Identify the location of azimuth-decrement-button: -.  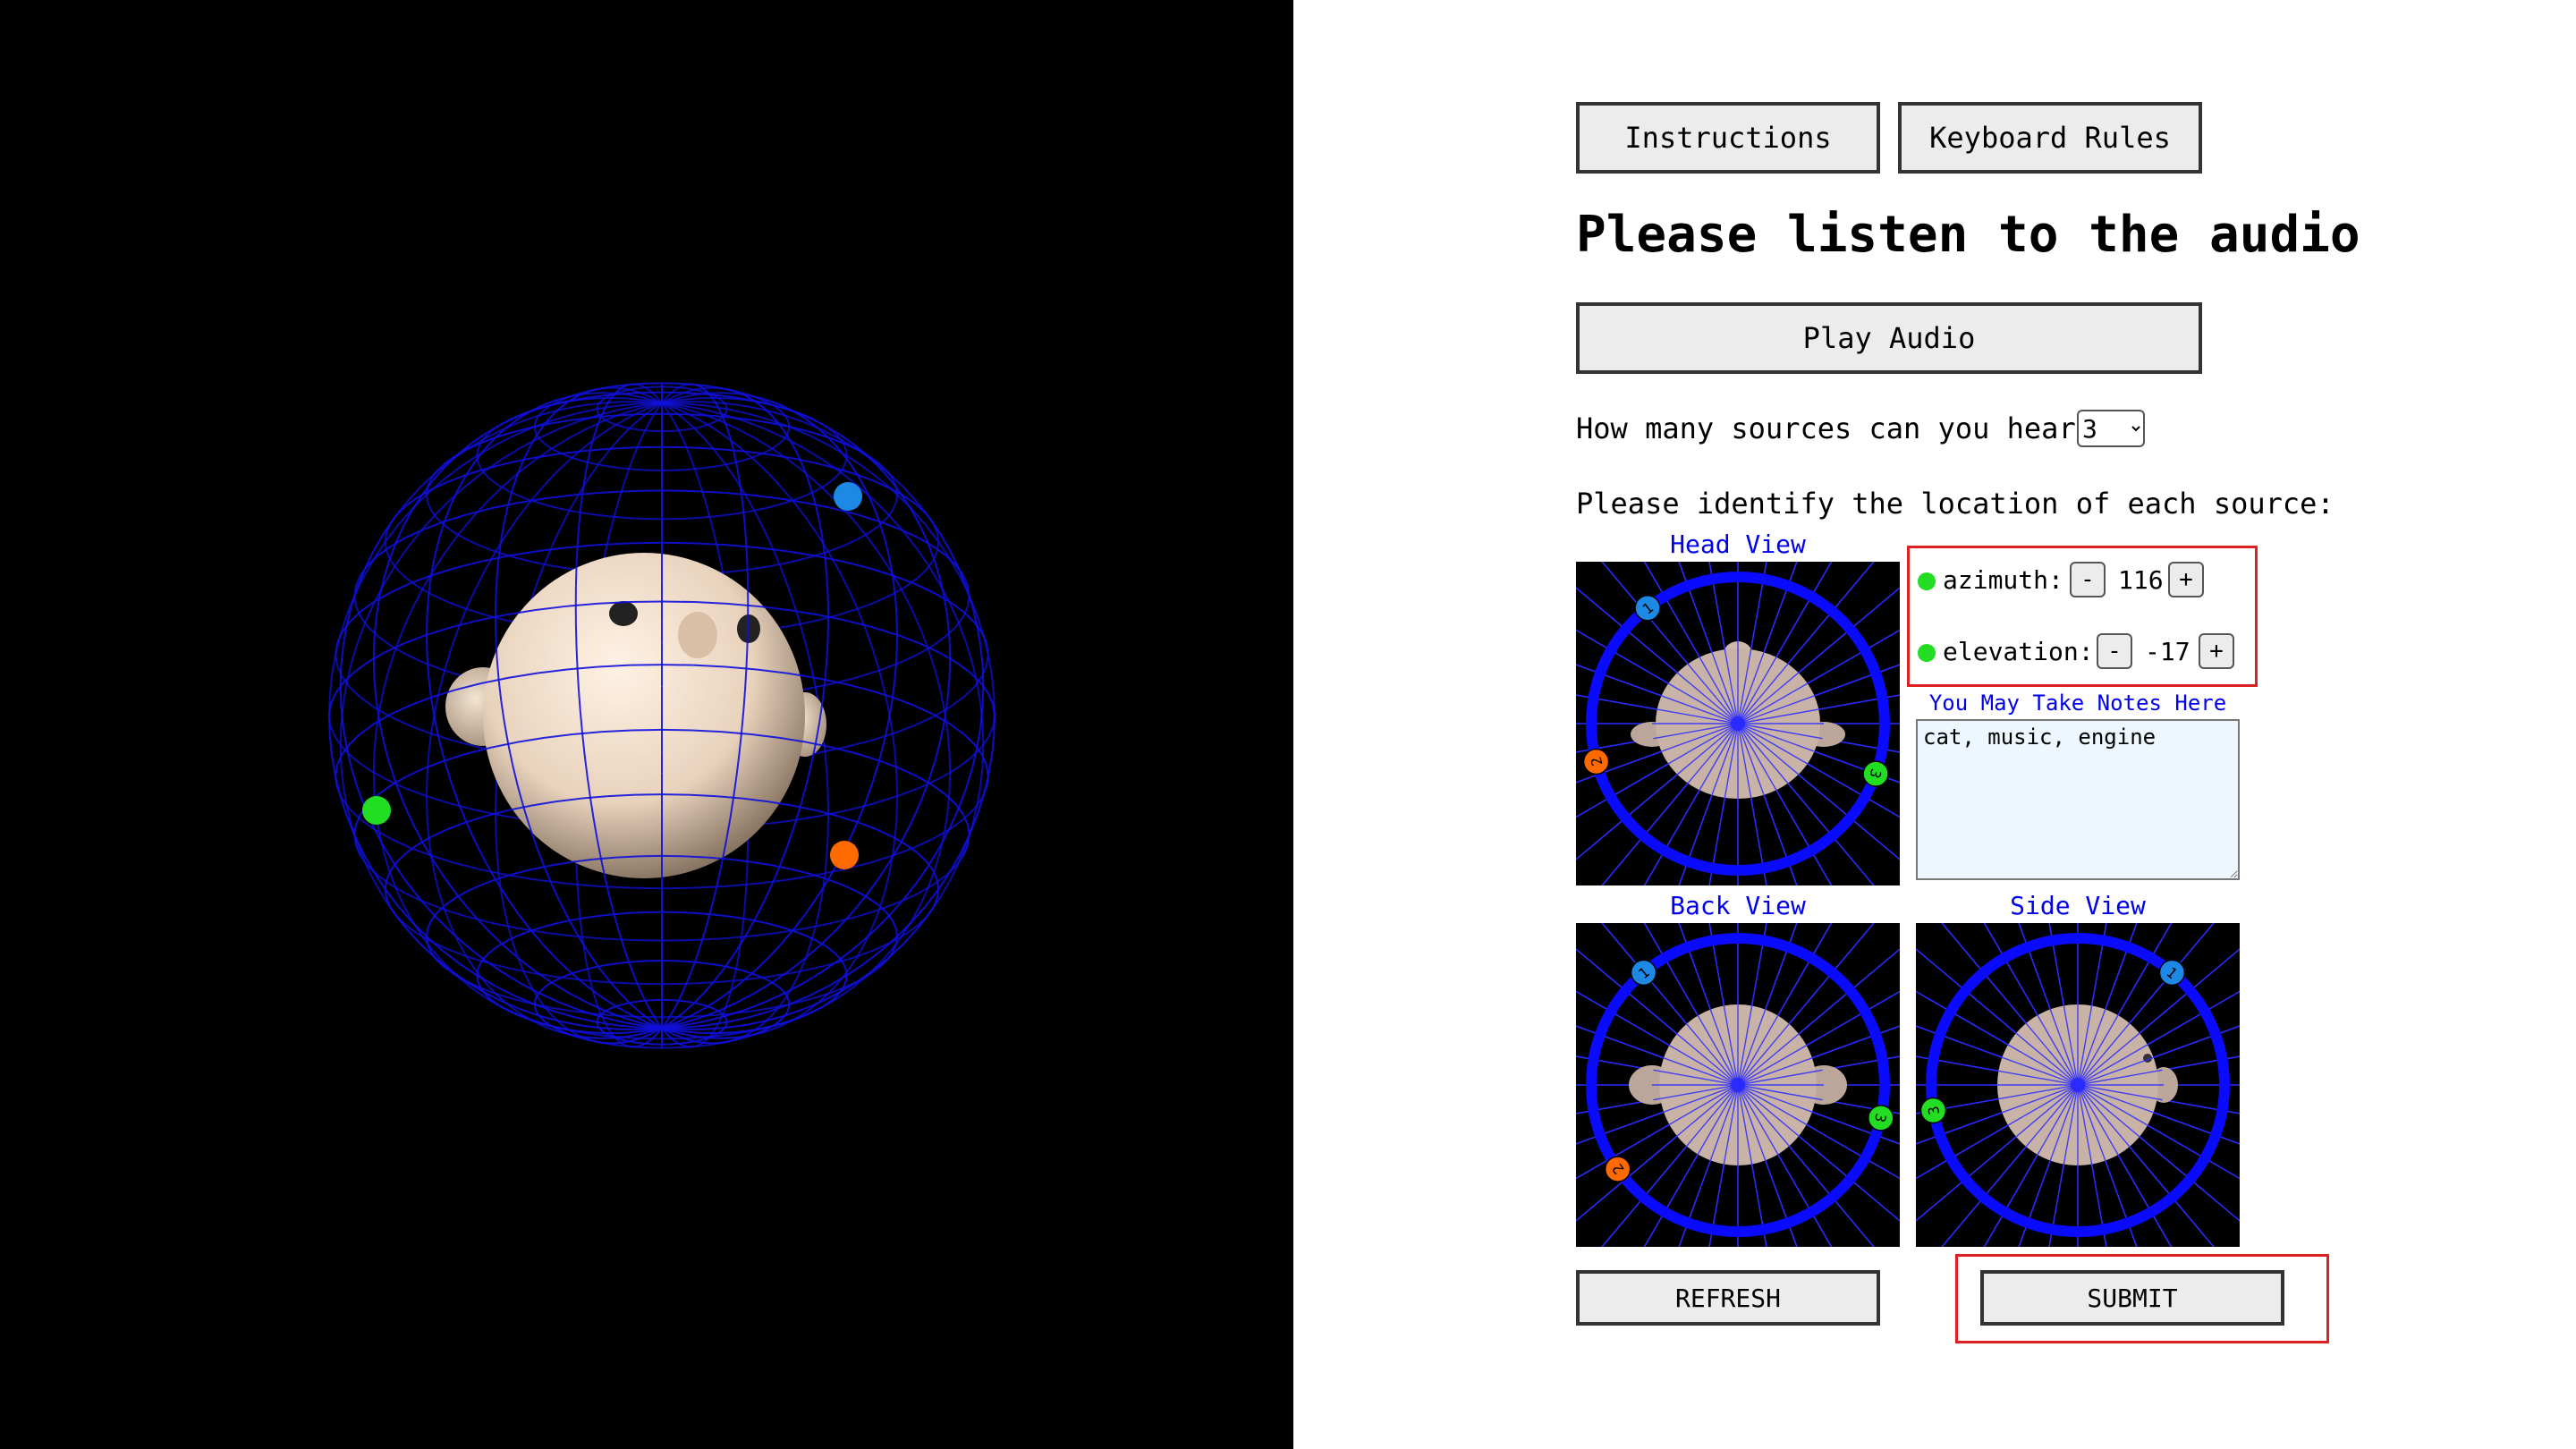
(2088, 579).